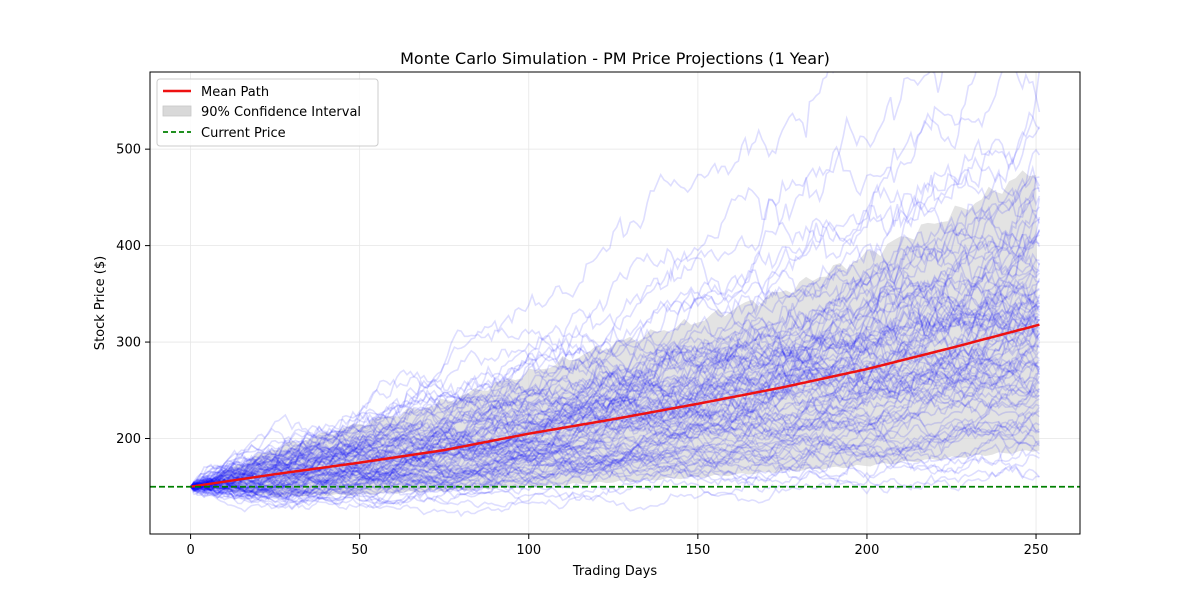  What do you see at coordinates (359, 550) in the screenshot?
I see `x-tick-label: 50` at bounding box center [359, 550].